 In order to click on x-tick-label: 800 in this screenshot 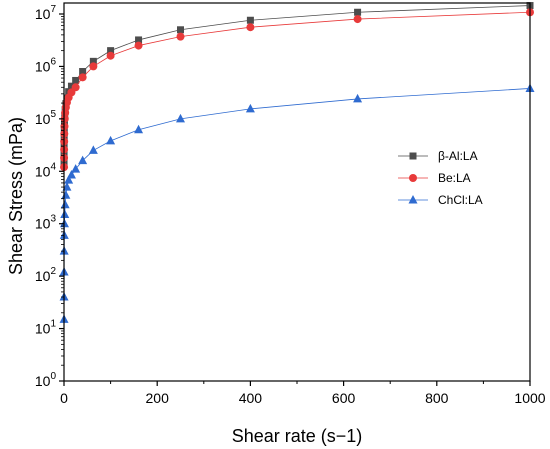, I will do `click(437, 398)`.